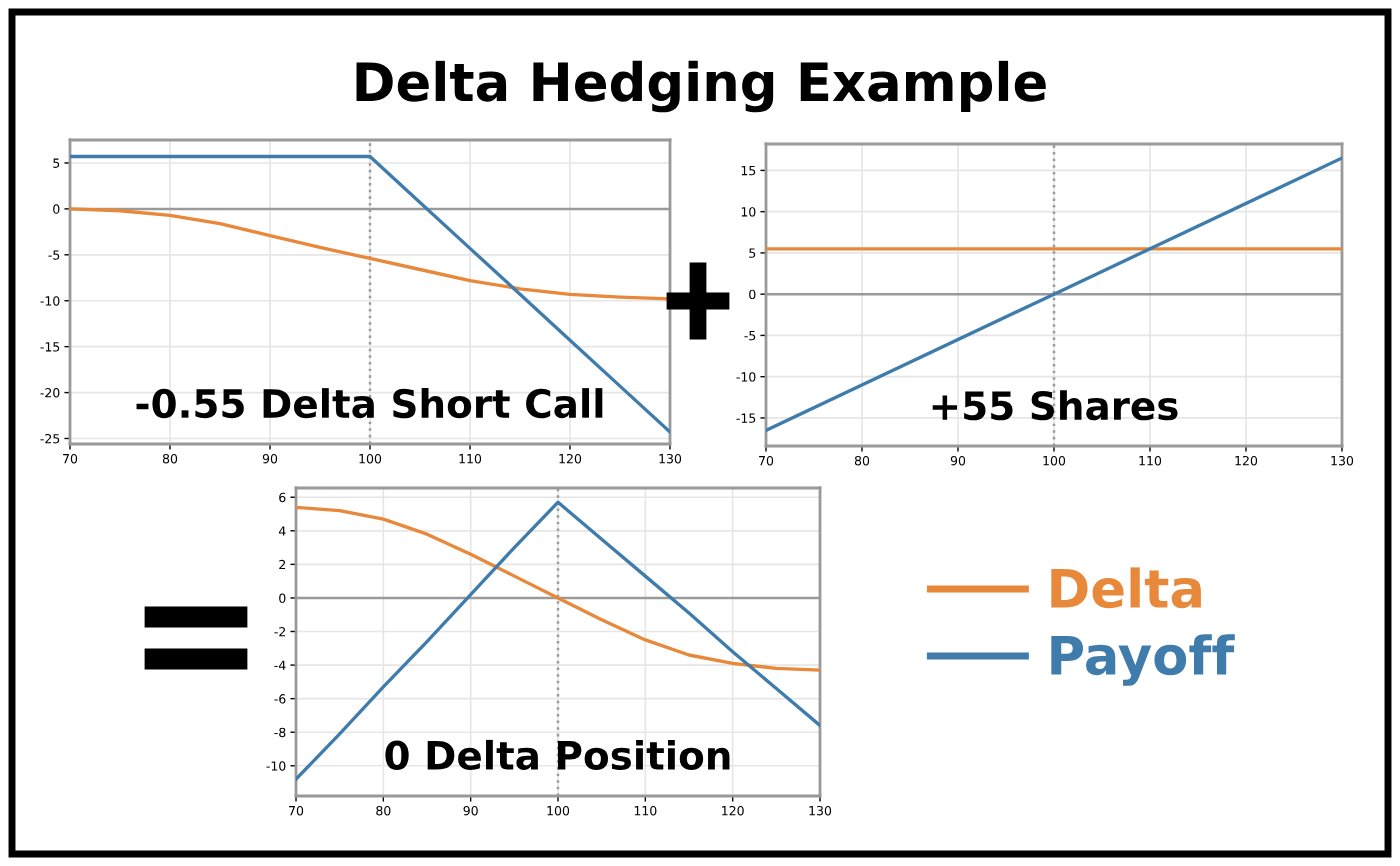 The height and width of the screenshot is (866, 1400). What do you see at coordinates (557, 754) in the screenshot?
I see `annotation: 0 Delta Position` at bounding box center [557, 754].